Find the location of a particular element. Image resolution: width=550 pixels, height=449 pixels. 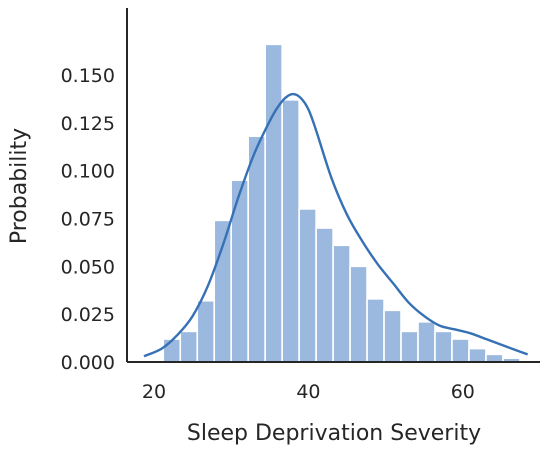

y-tick-label: 0.075 is located at coordinates (88, 219).